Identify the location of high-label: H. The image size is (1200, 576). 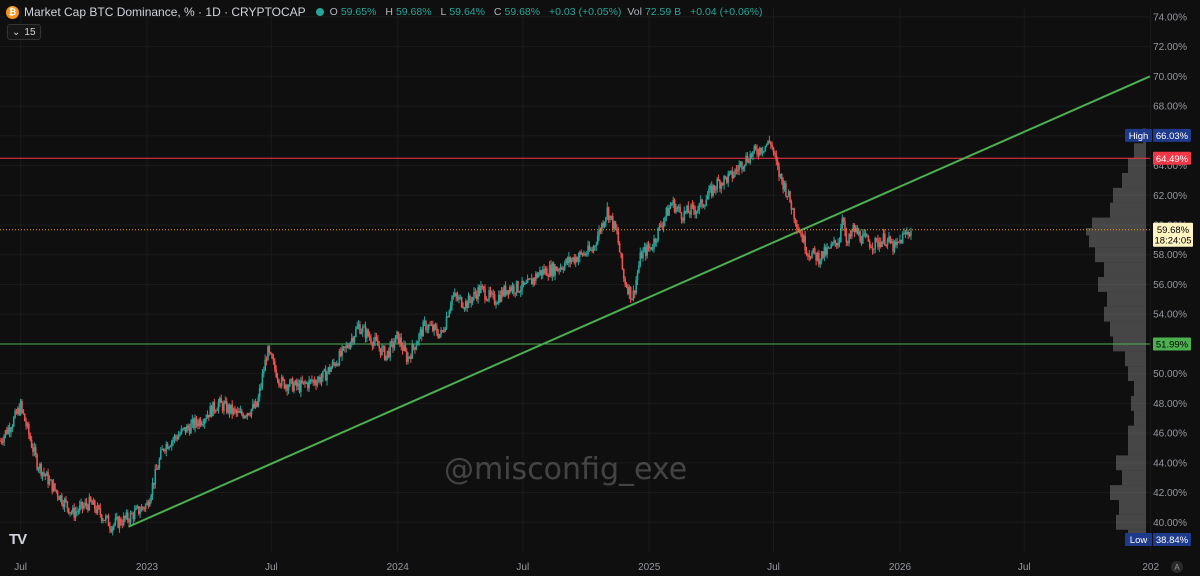
(389, 12).